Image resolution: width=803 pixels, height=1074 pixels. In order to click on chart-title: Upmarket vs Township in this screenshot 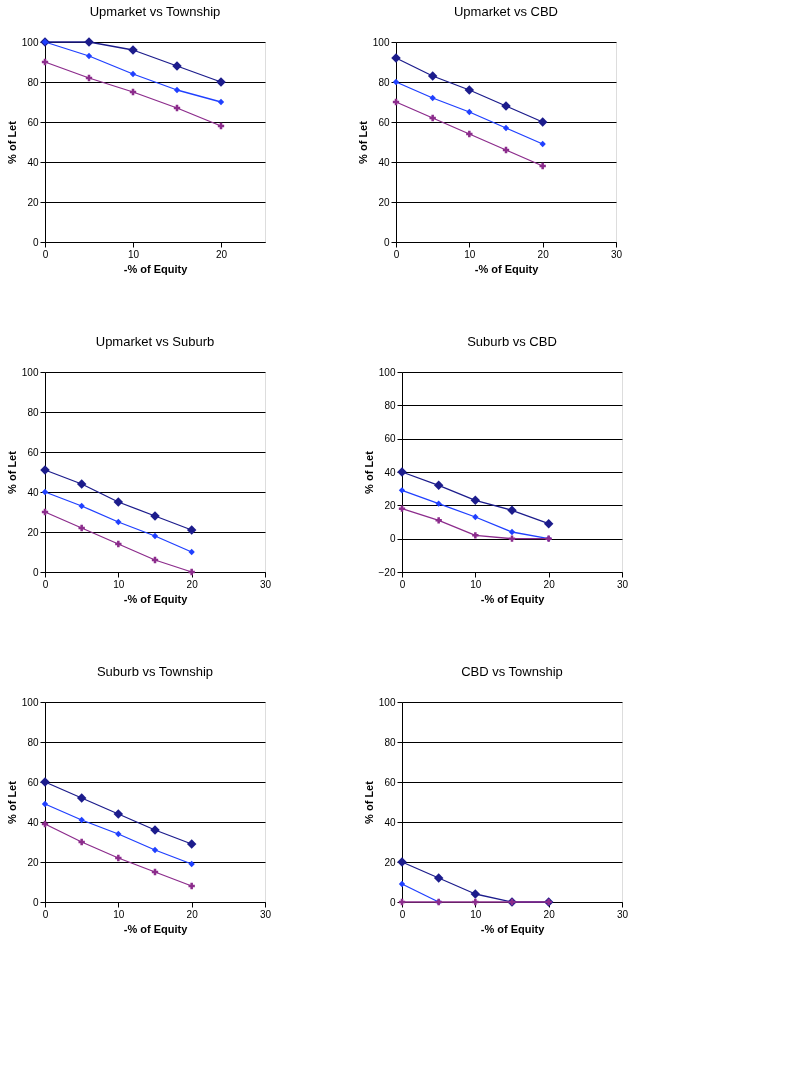, I will do `click(155, 11)`.